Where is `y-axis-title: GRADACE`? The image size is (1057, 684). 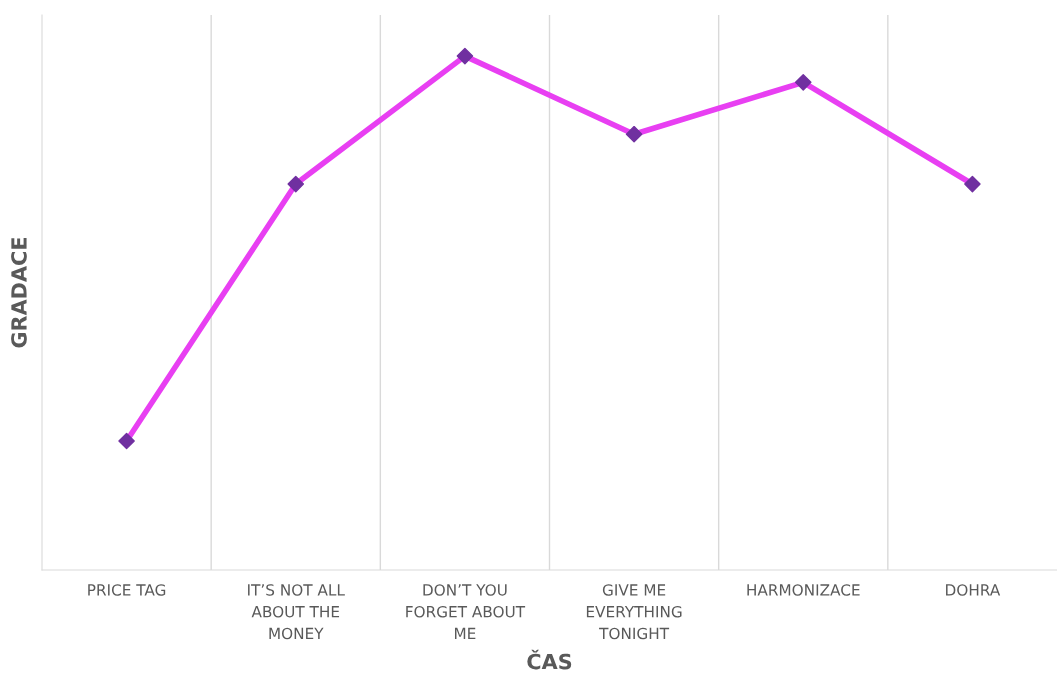 y-axis-title: GRADACE is located at coordinates (19, 292).